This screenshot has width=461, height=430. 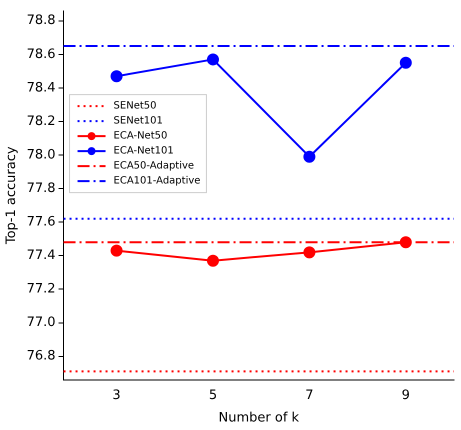 I want to click on x-tick-label: 5, so click(x=213, y=395).